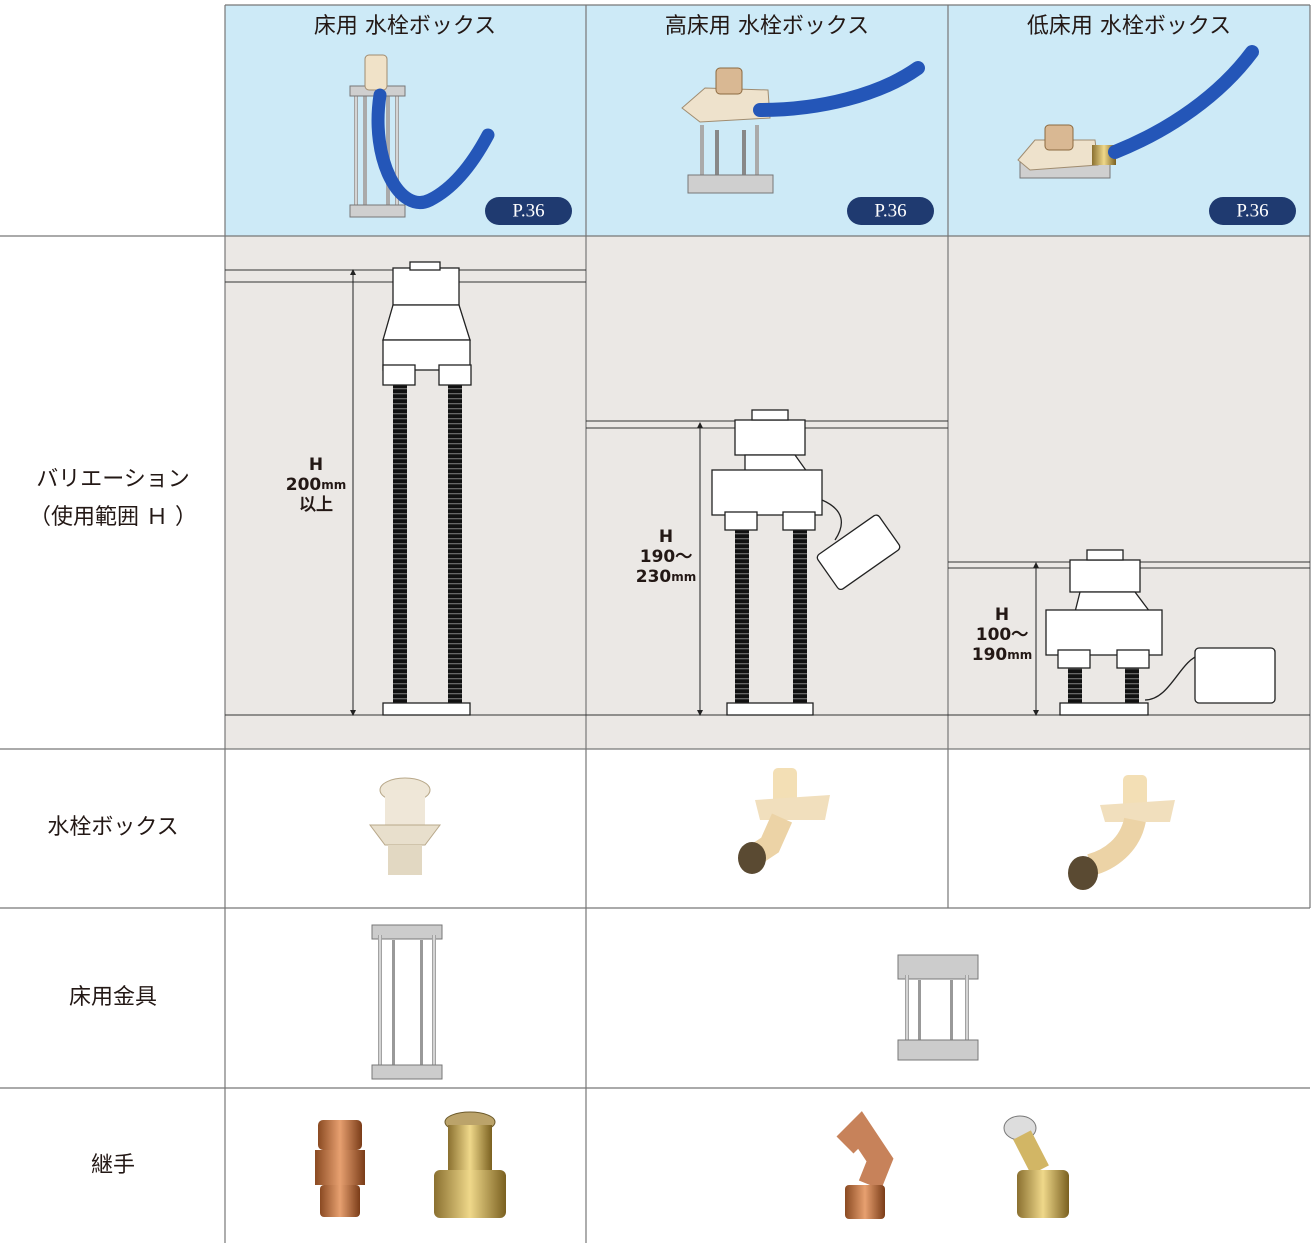 Image resolution: width=1313 pixels, height=1243 pixels. Describe the element at coordinates (405, 26) in the screenshot. I see `column-title: 床用 水栓ボックス` at that location.